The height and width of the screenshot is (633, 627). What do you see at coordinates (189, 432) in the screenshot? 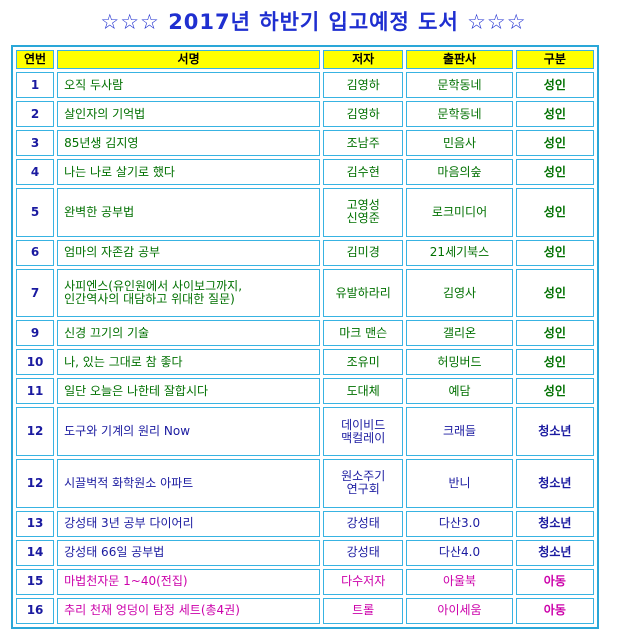
I see `row-title: 도구와 기계의 원리 Now` at bounding box center [189, 432].